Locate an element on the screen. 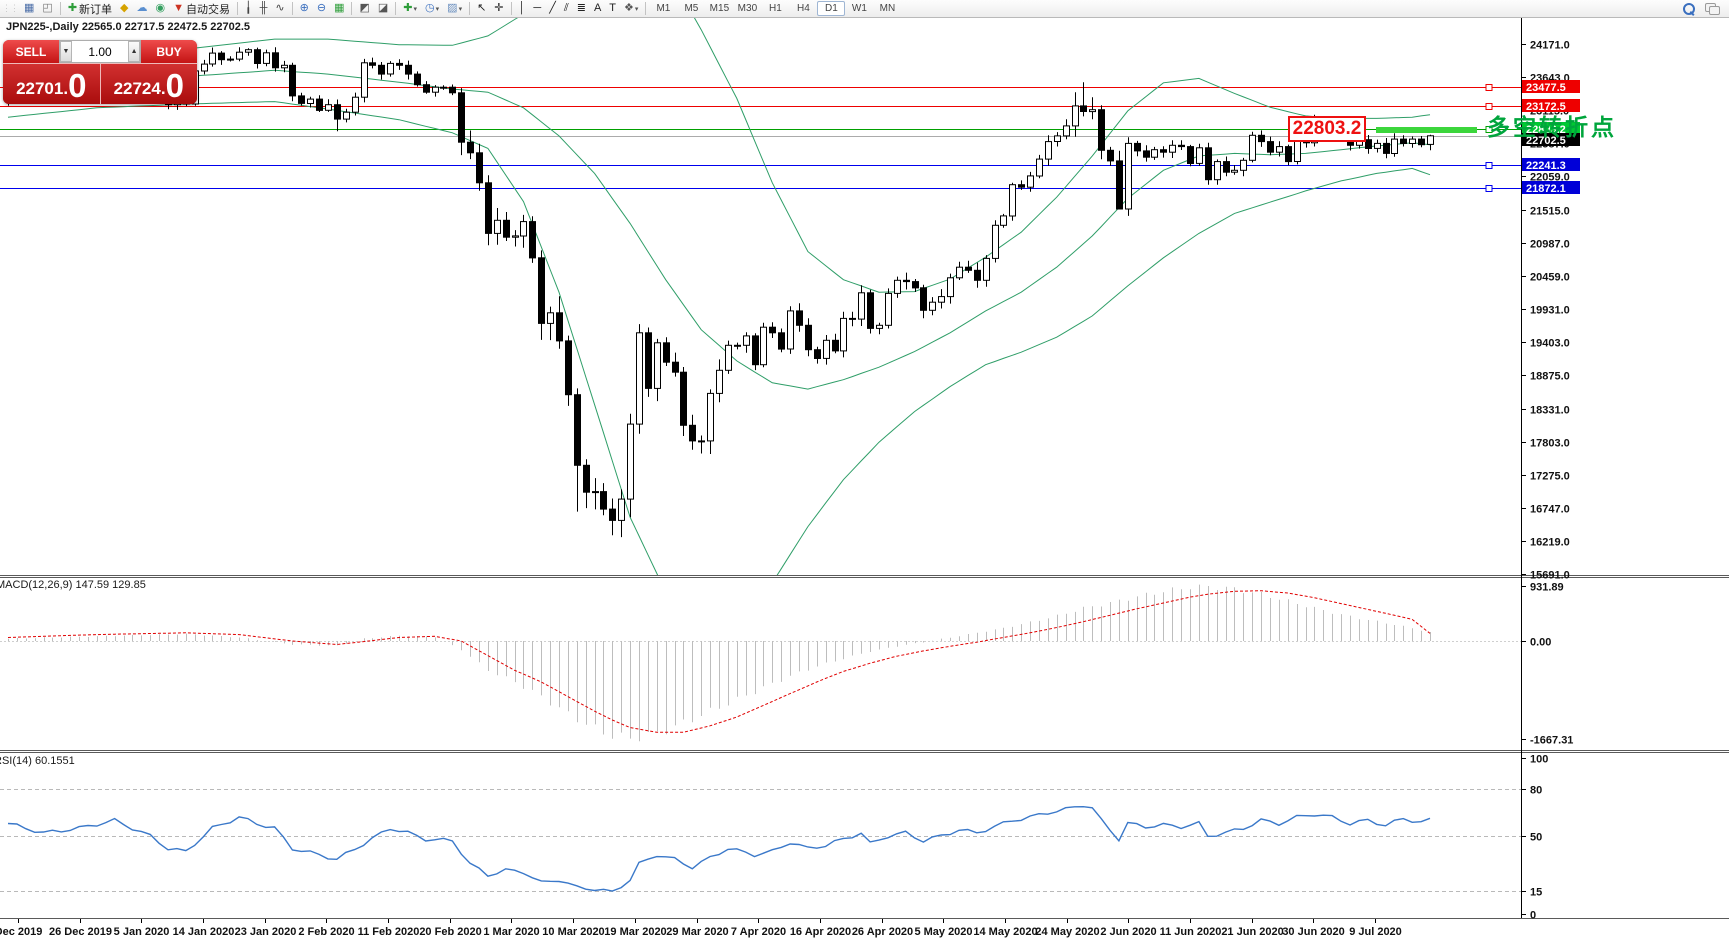 This screenshot has width=1729, height=942. arrows-dropdown-arrow: ▾ is located at coordinates (636, 9).